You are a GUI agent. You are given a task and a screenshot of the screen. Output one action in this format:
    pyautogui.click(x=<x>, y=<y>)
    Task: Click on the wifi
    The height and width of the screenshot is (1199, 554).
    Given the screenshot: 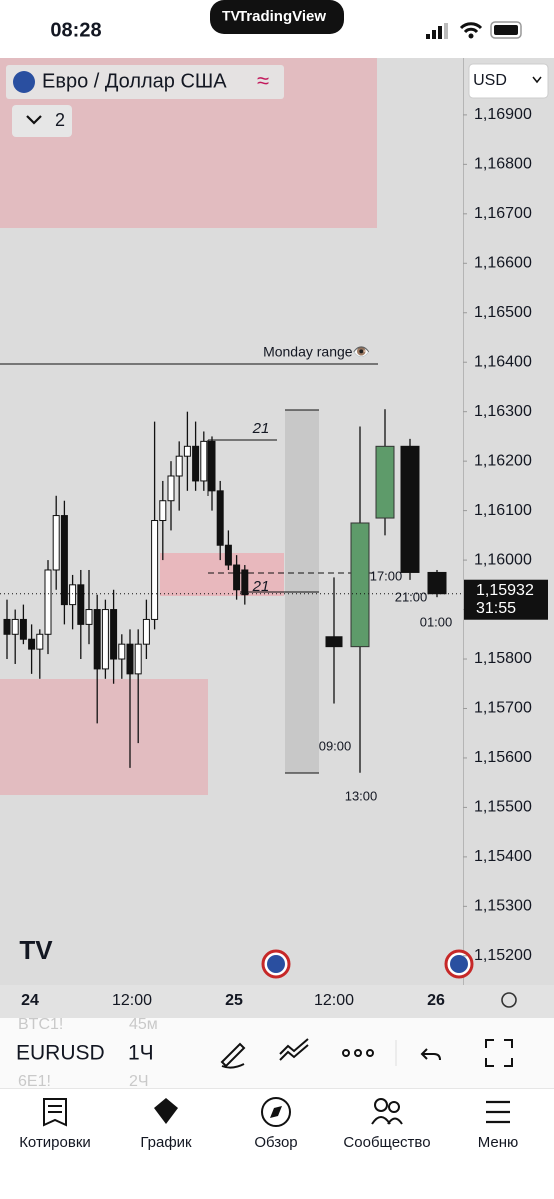 What is the action you would take?
    pyautogui.click(x=471, y=28)
    